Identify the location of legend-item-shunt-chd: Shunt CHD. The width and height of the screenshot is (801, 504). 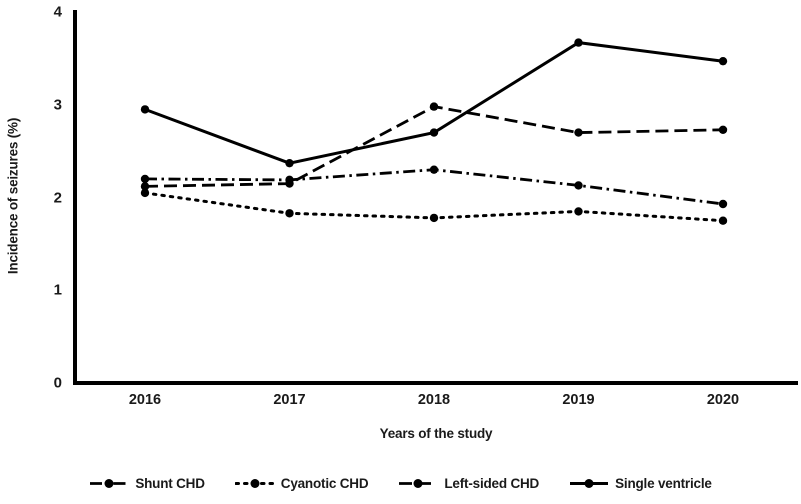
(147, 483).